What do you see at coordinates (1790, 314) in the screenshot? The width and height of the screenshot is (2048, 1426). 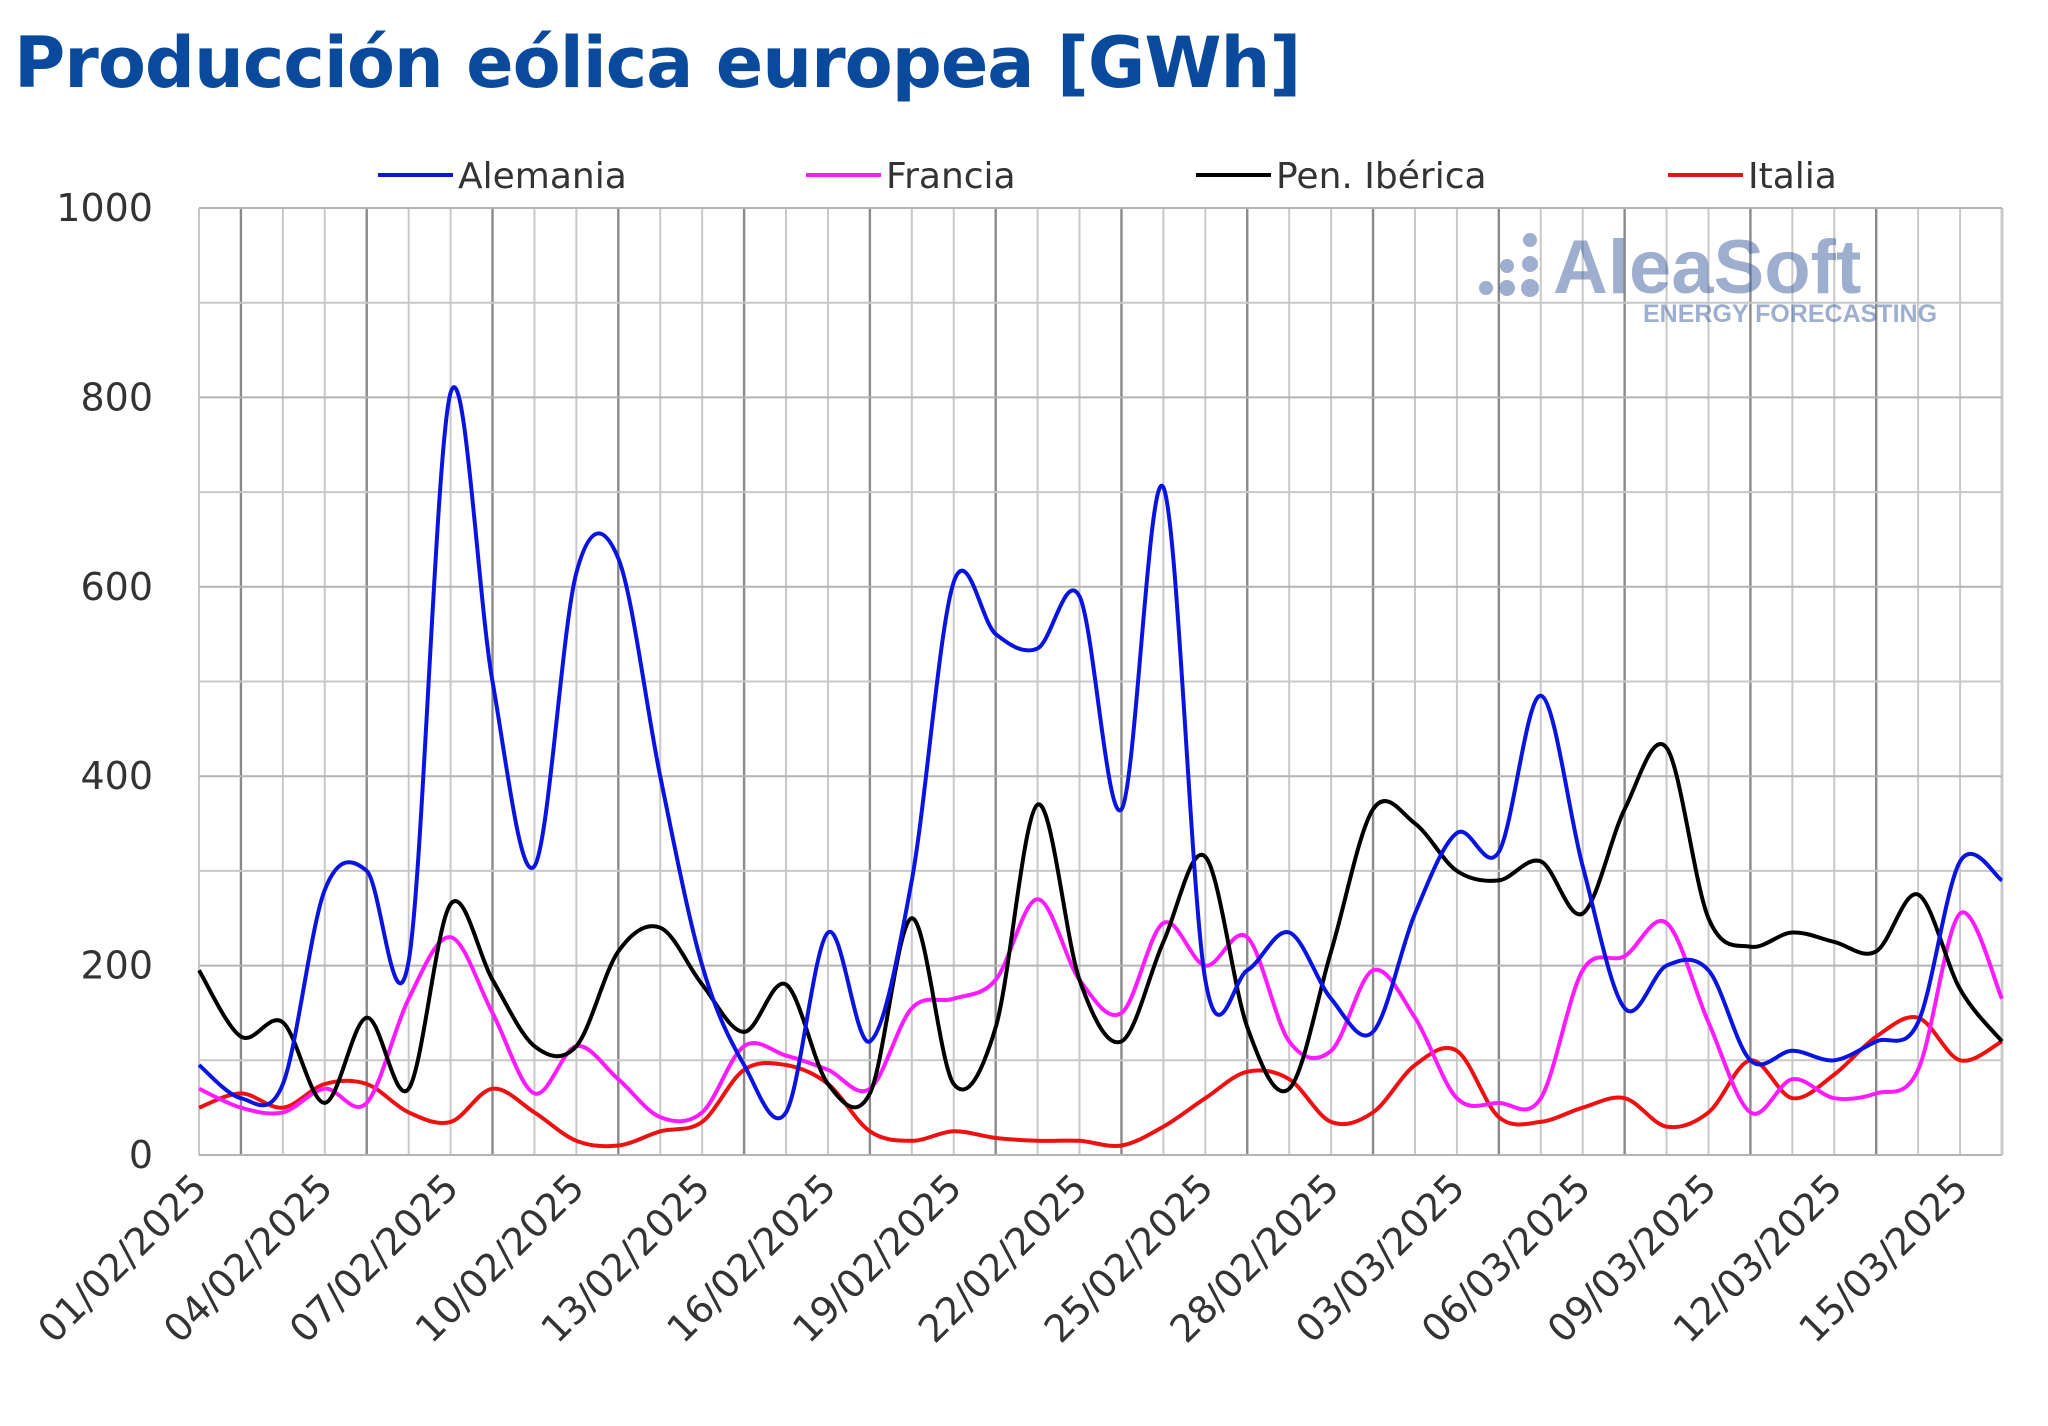 I see `watermark-tagline: ENERGY FORECASTING` at bounding box center [1790, 314].